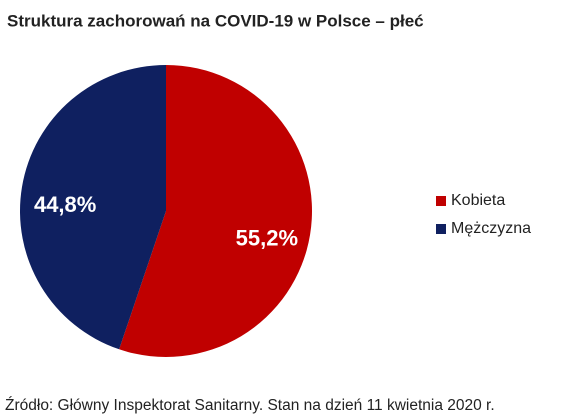  What do you see at coordinates (65, 204) in the screenshot?
I see `data-label: 44,8%` at bounding box center [65, 204].